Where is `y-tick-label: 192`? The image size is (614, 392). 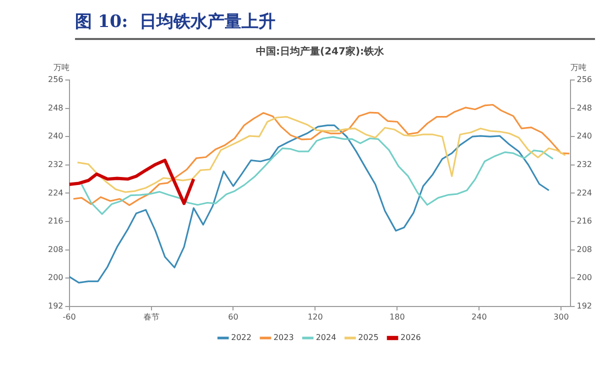 y-tick-label: 192 is located at coordinates (56, 305).